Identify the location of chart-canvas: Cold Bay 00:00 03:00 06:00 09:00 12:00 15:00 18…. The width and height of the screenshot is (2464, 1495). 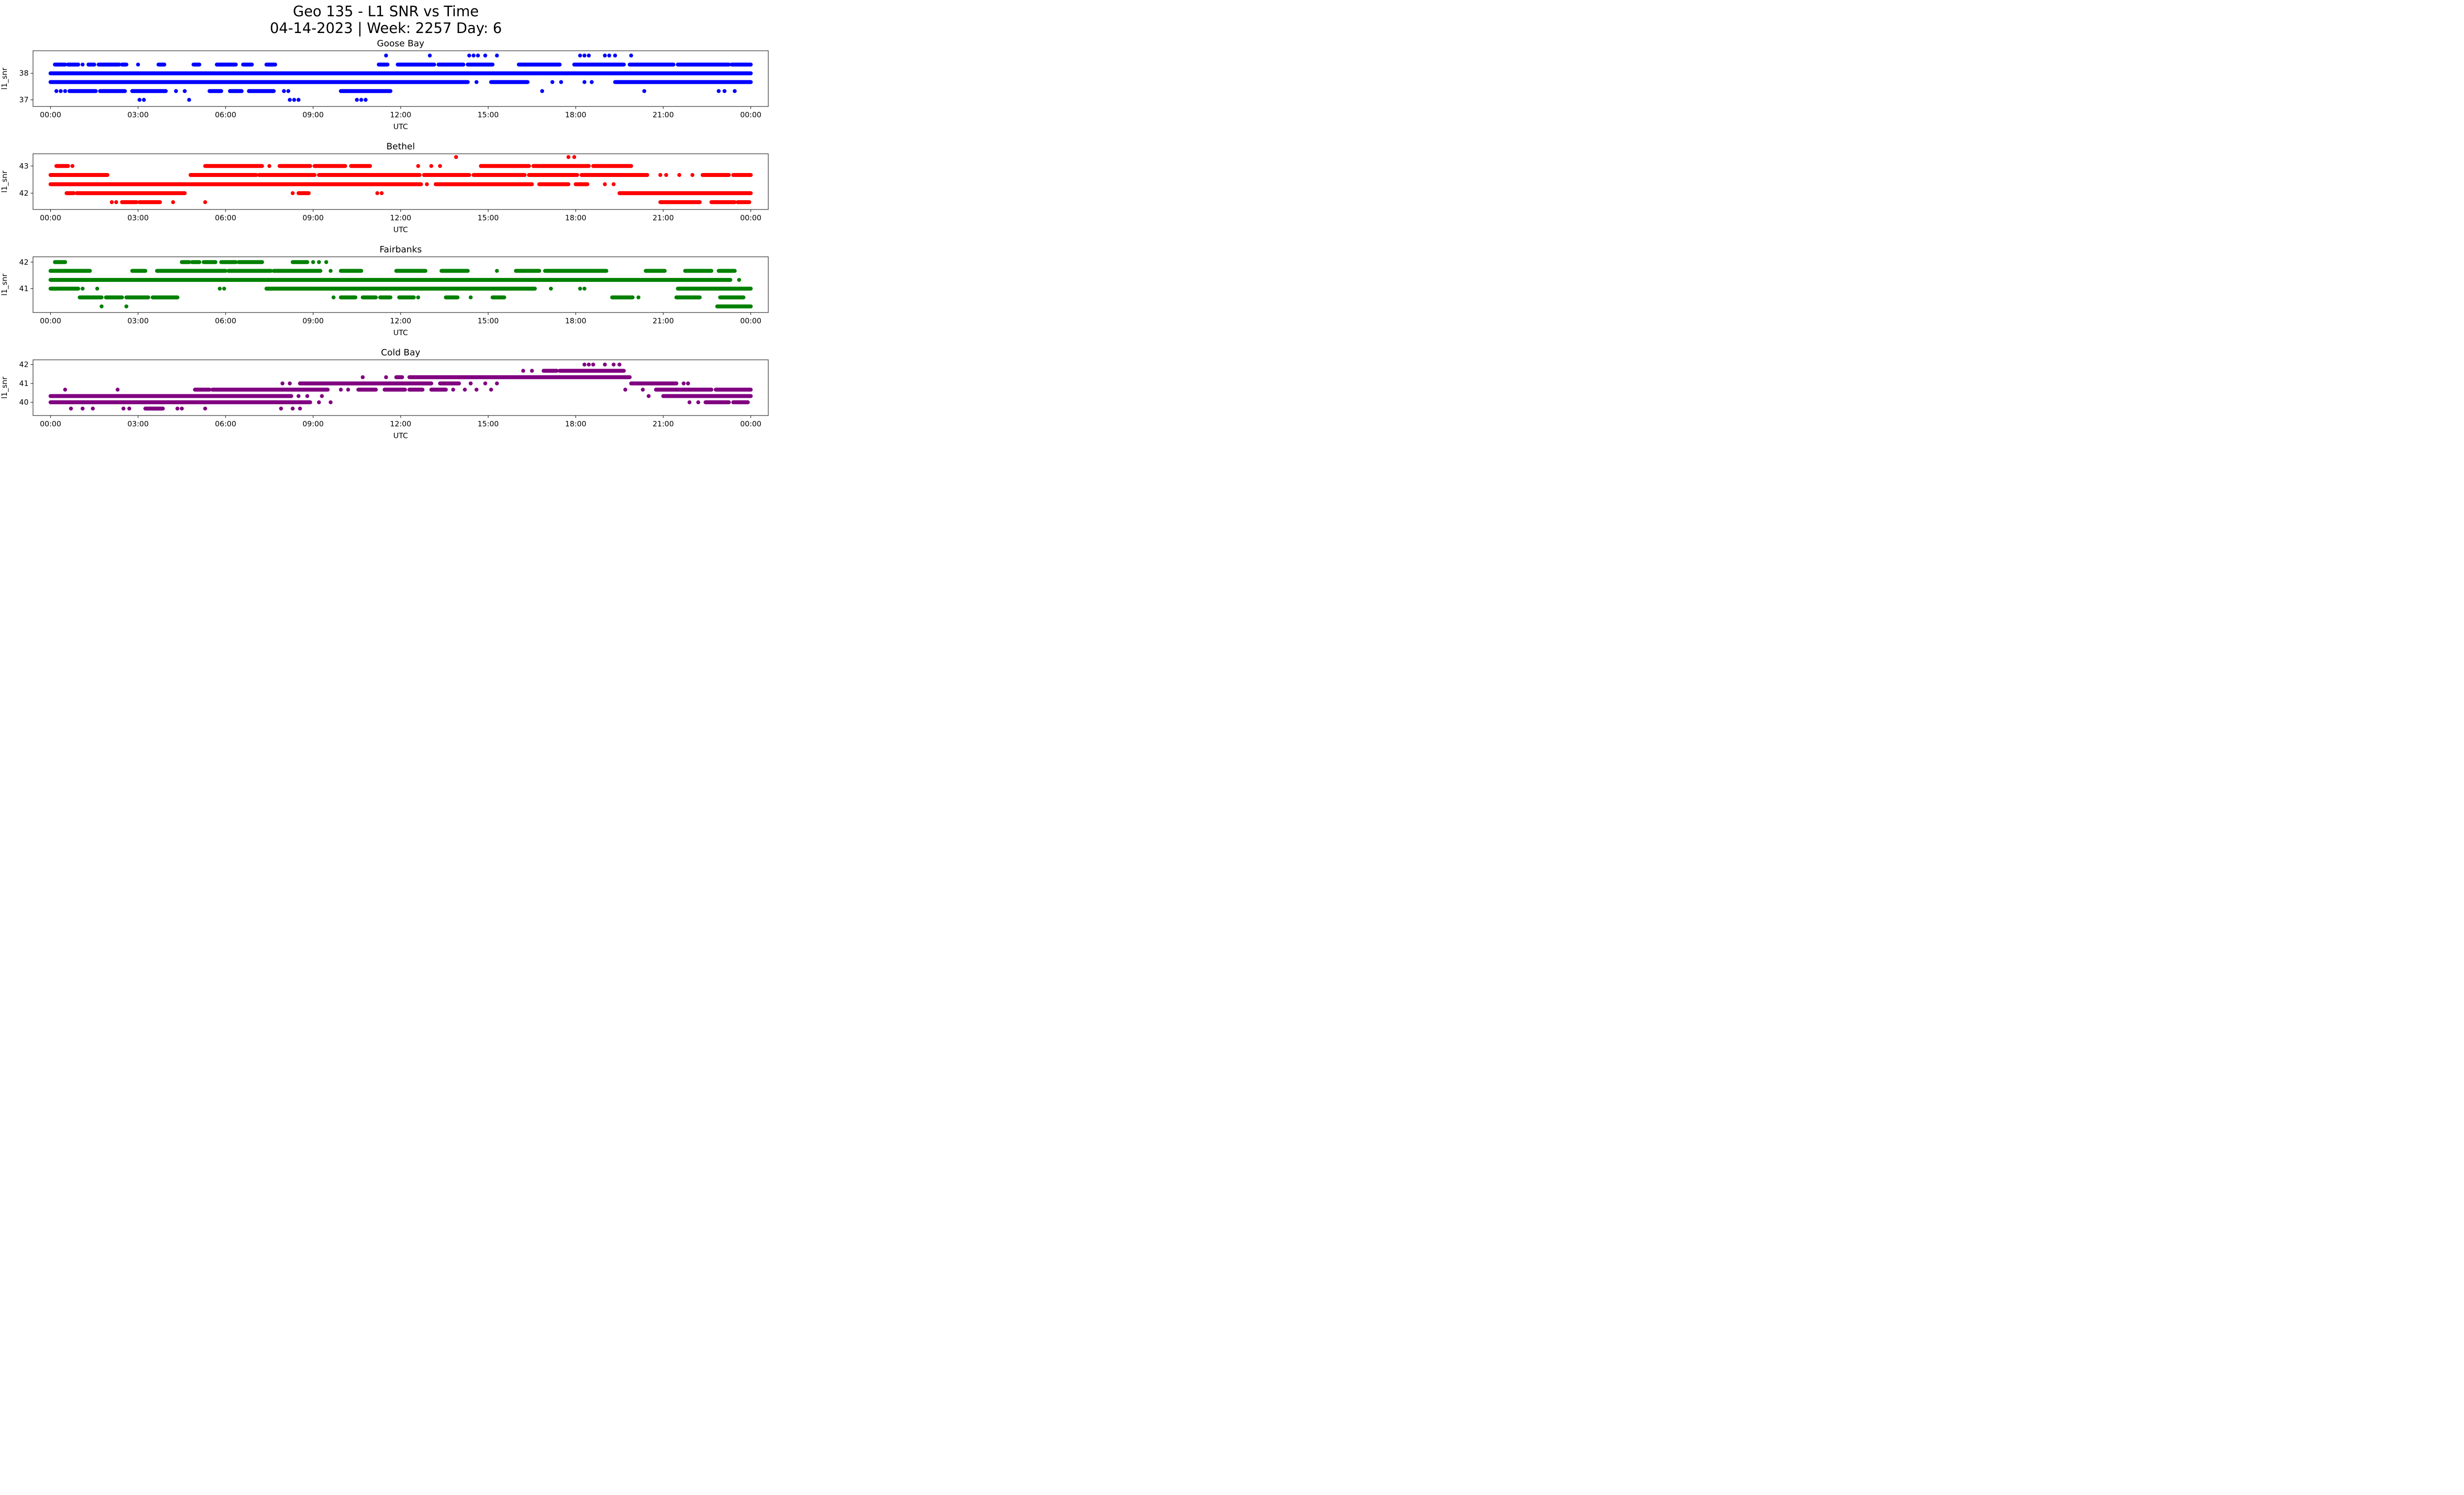
(384, 394).